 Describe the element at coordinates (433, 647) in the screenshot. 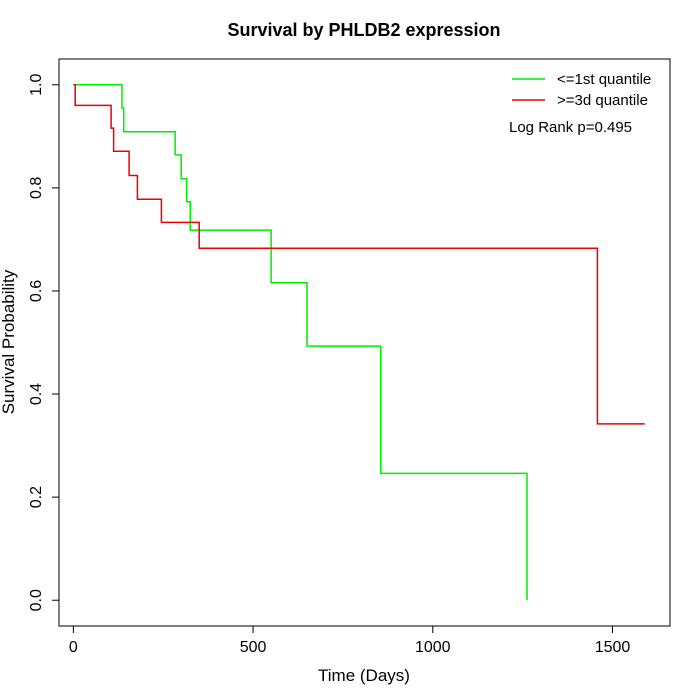

I see `x-tick-label: 1000` at that location.